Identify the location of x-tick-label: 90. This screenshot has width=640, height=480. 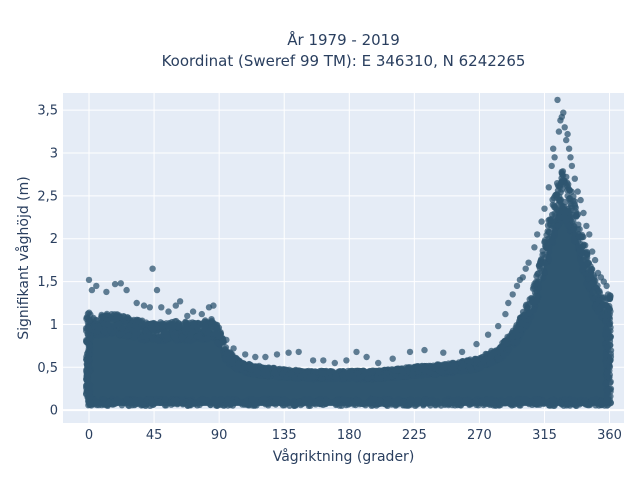
(219, 435).